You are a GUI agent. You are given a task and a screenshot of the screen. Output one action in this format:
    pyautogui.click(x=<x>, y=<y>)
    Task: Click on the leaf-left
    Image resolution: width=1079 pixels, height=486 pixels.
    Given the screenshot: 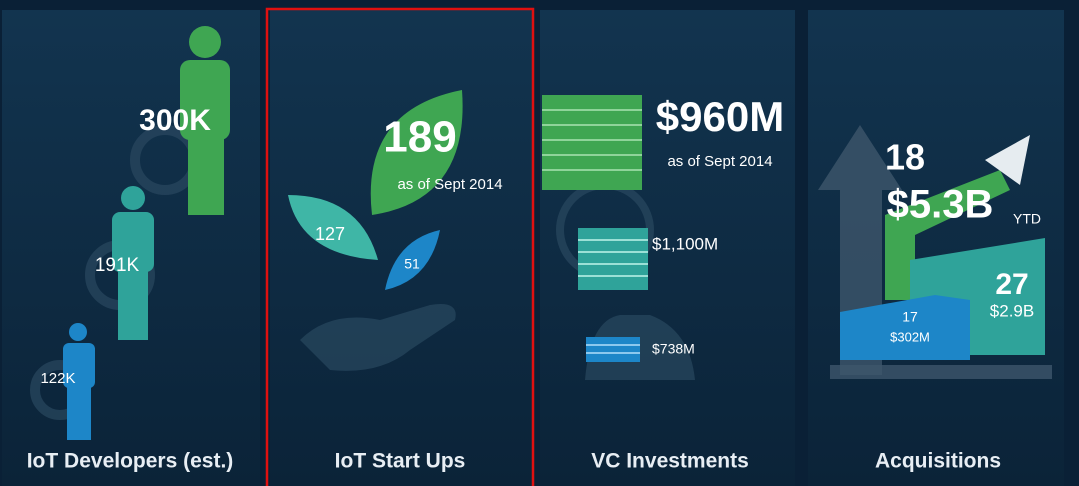 What is the action you would take?
    pyautogui.click(x=333, y=227)
    